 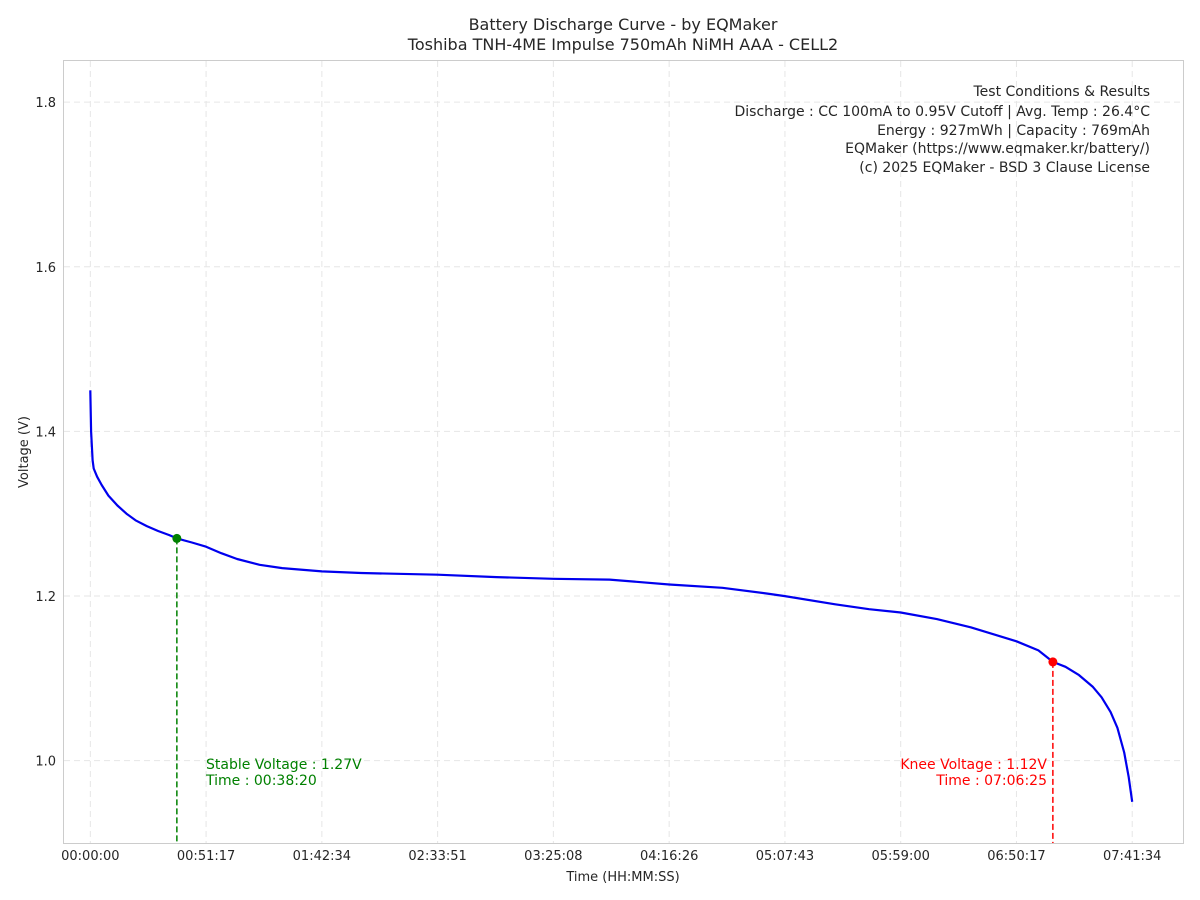 I want to click on y-tick-label: 1.4, so click(x=45, y=432).